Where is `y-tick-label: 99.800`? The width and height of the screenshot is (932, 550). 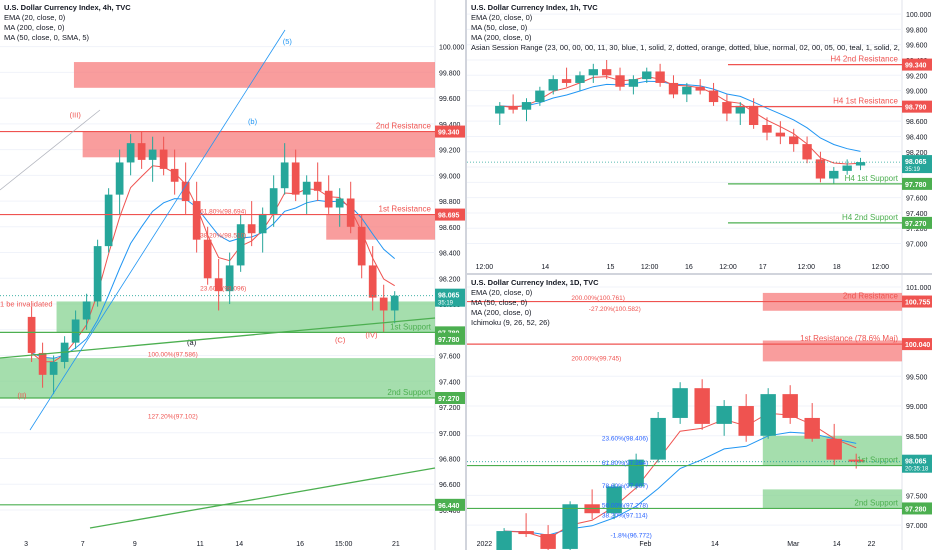 y-tick-label: 99.800 is located at coordinates (917, 30).